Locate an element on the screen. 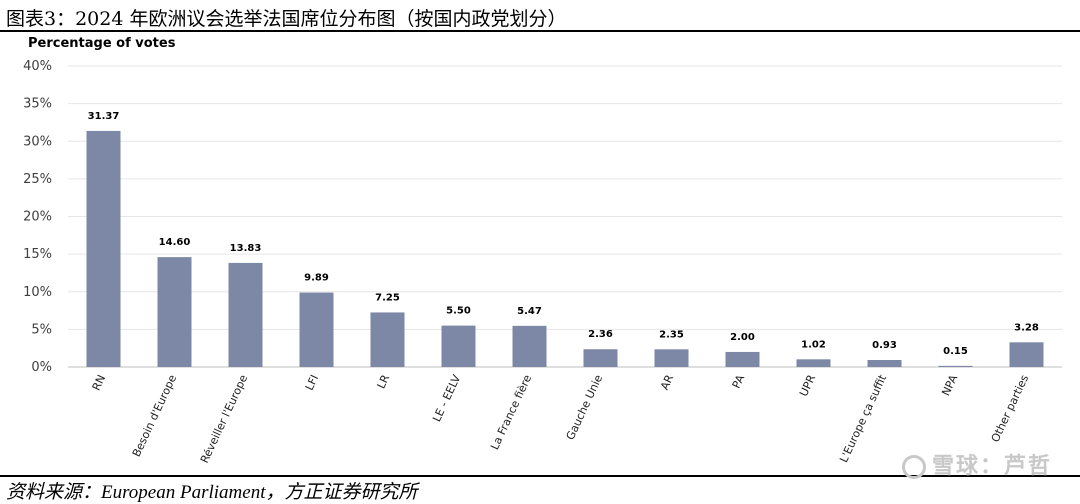 Image resolution: width=1080 pixels, height=504 pixels. top-rule is located at coordinates (540, 31).